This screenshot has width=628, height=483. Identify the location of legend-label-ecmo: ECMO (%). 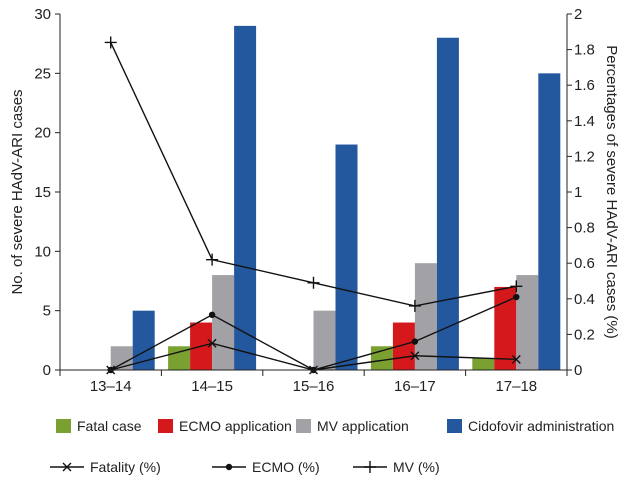
(286, 467).